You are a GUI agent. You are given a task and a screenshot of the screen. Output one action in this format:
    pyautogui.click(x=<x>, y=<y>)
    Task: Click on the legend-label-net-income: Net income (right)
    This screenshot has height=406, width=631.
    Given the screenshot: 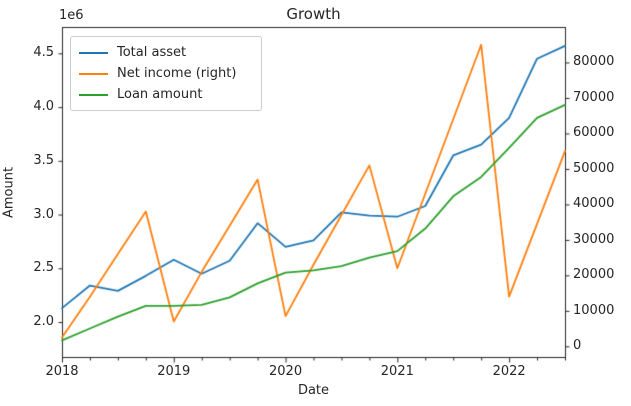 What is the action you would take?
    pyautogui.click(x=177, y=73)
    